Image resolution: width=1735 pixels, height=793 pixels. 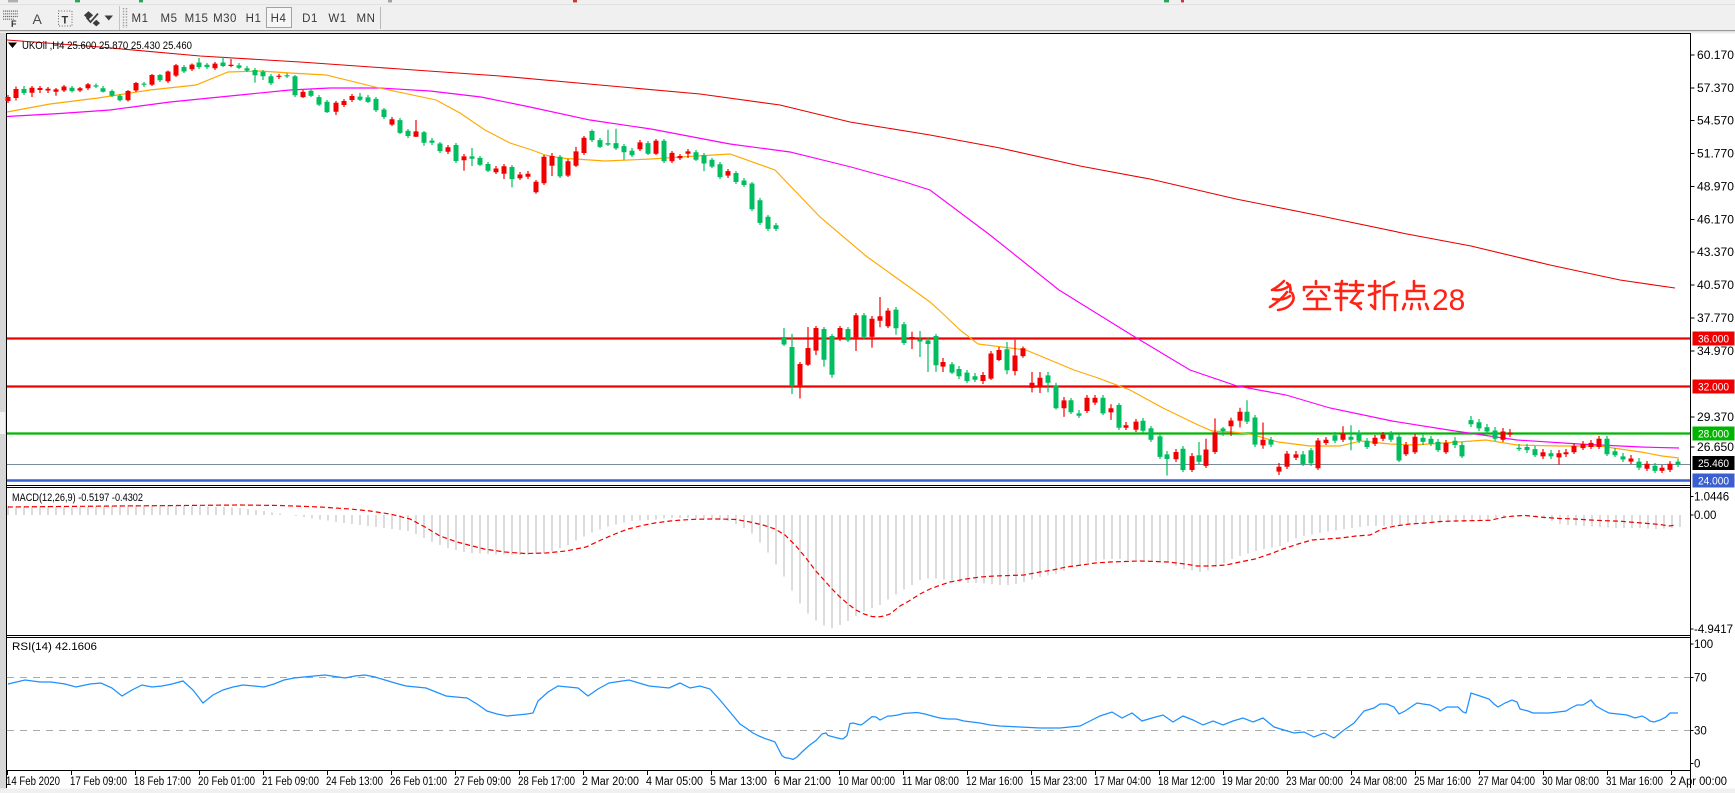 What do you see at coordinates (54, 647) in the screenshot?
I see `svg-text: RSI(14) 42.1606` at bounding box center [54, 647].